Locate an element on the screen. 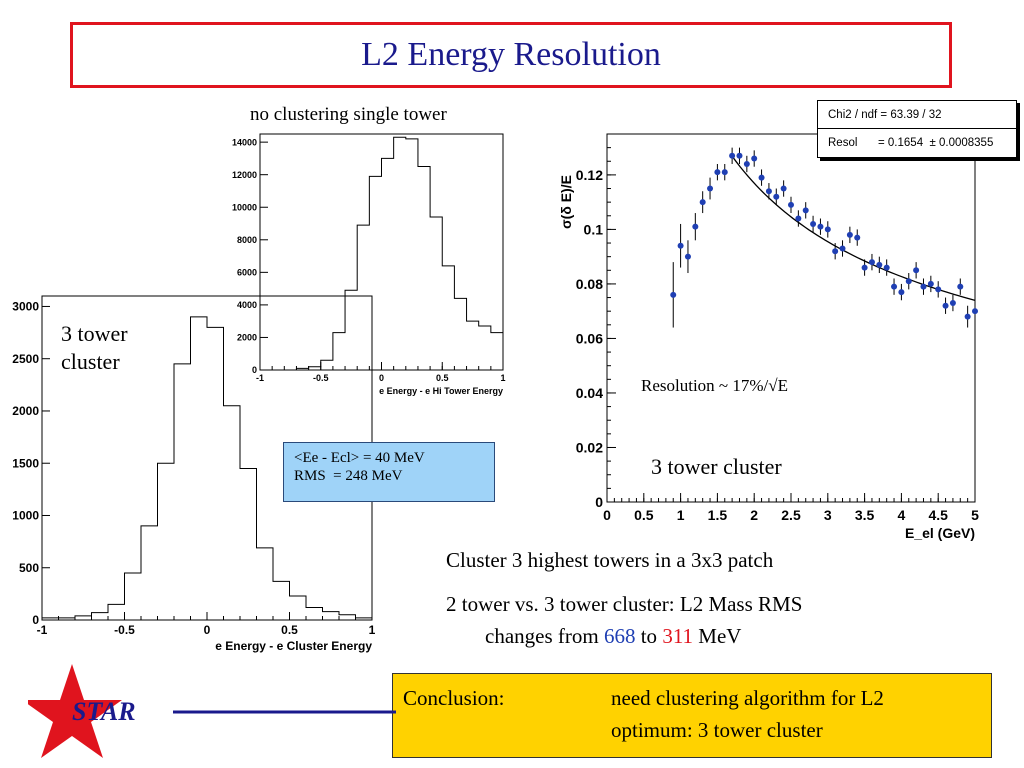 This screenshot has height=768, width=1024. title-frame: L2 Energy Resolution is located at coordinates (511, 55).